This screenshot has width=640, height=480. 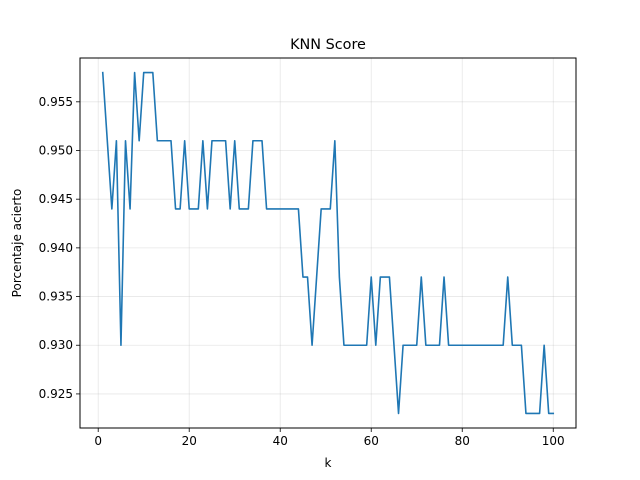 What do you see at coordinates (189, 441) in the screenshot?
I see `x-tick-label: 20` at bounding box center [189, 441].